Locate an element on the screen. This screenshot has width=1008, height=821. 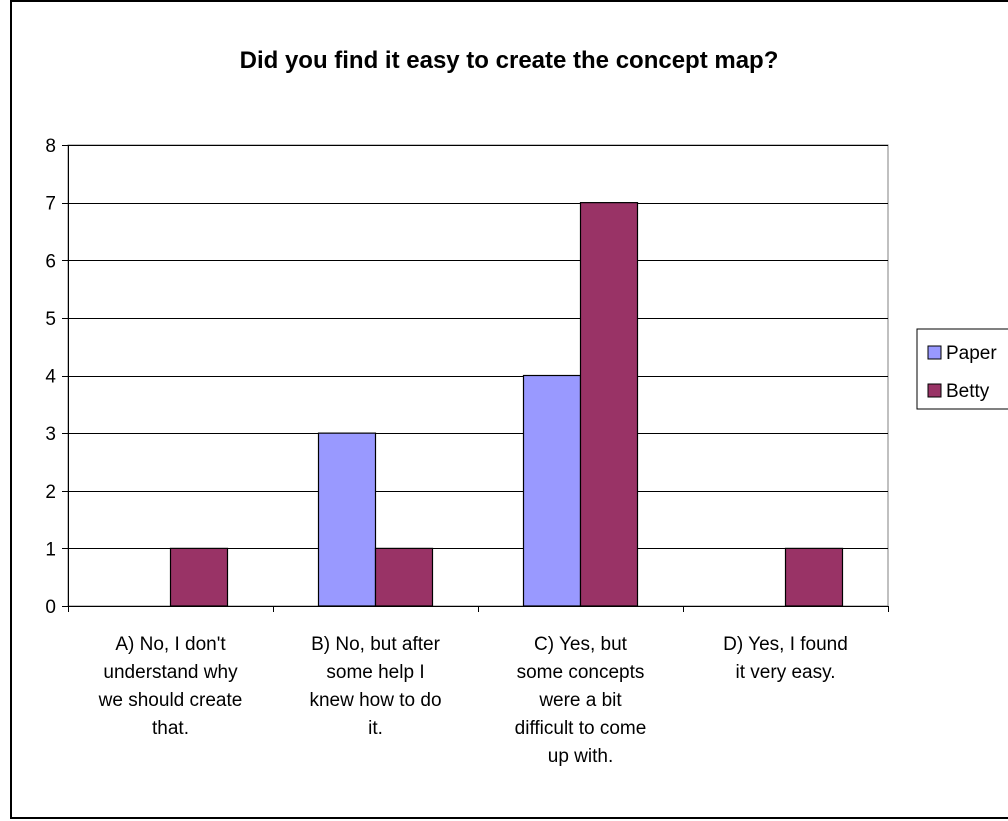
y-tick-label: 8 is located at coordinates (50, 146).